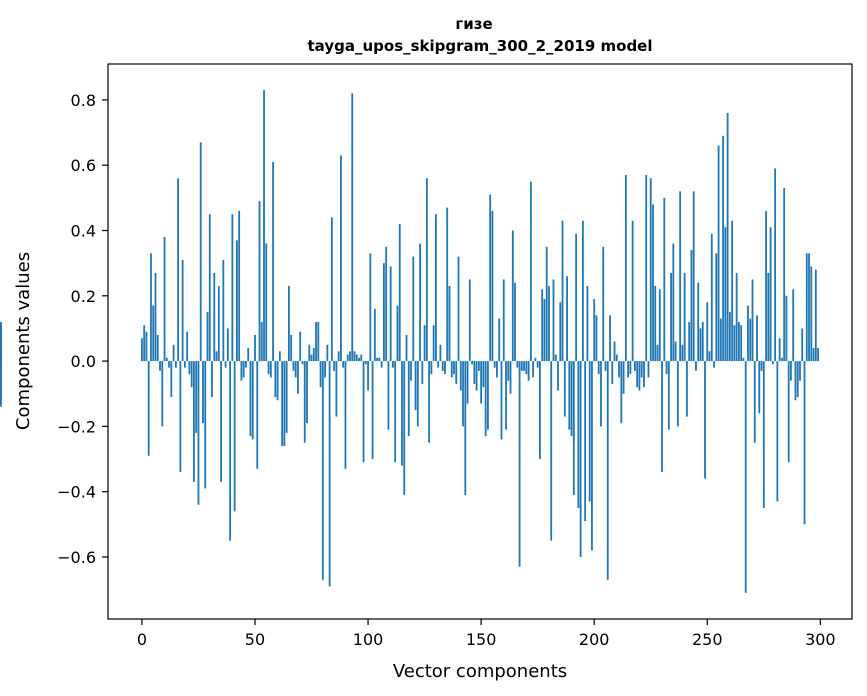 This screenshot has width=867, height=696. What do you see at coordinates (83, 296) in the screenshot?
I see `y-tick-label: 0.2` at bounding box center [83, 296].